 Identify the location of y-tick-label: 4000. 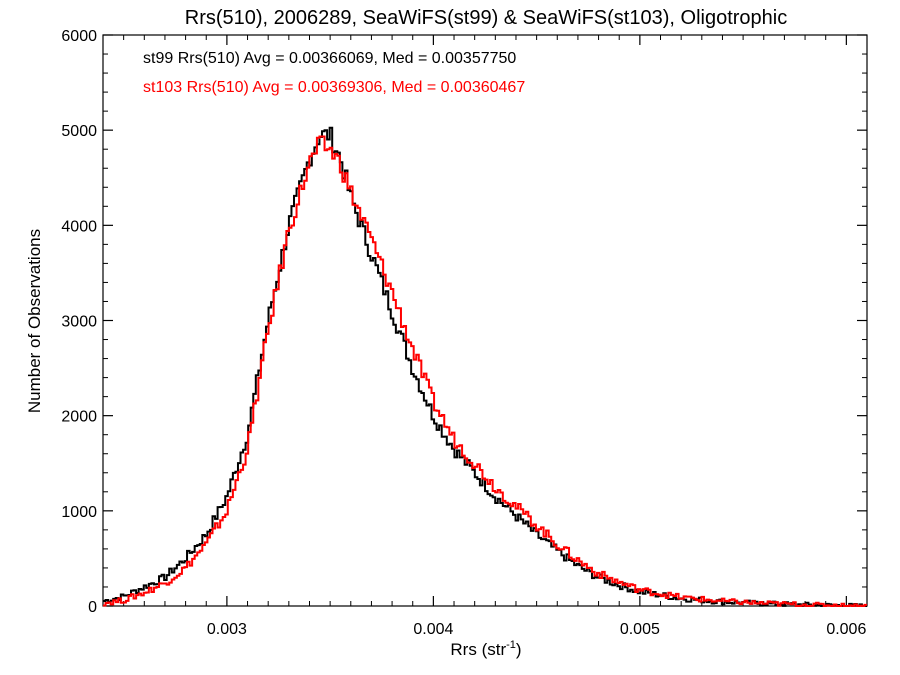
(79, 226).